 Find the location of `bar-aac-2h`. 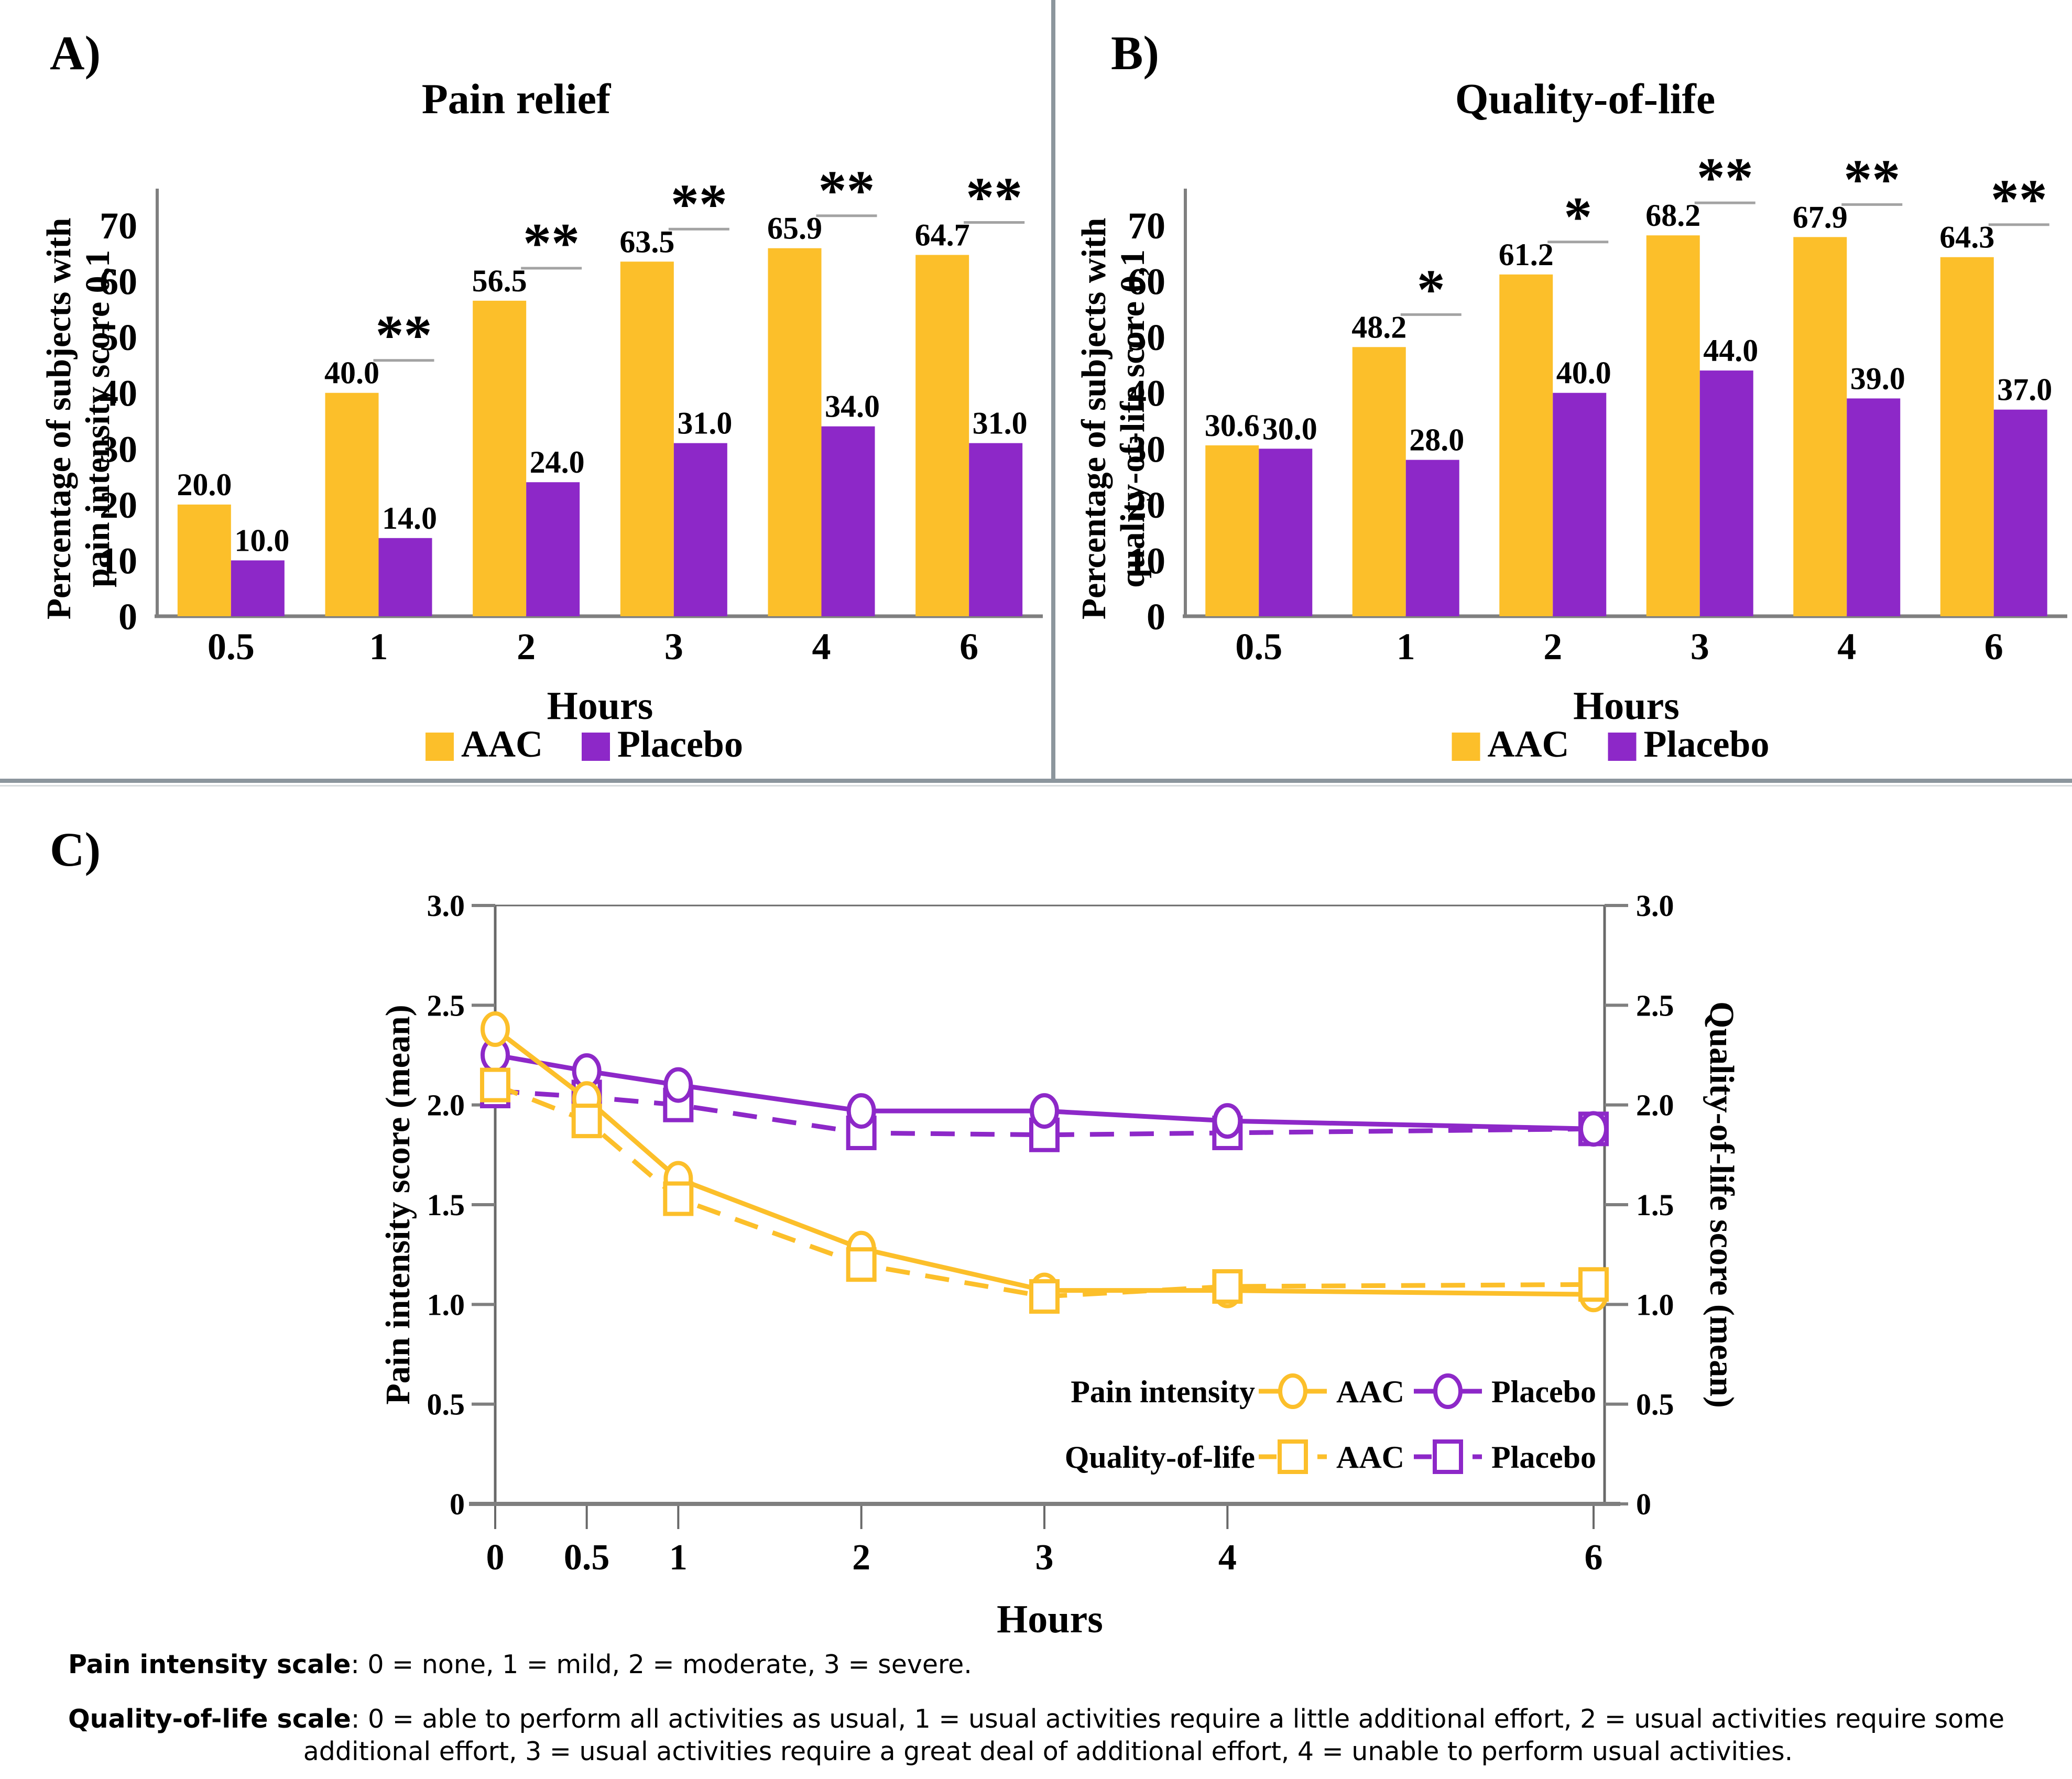

bar-aac-2h is located at coordinates (500, 458).